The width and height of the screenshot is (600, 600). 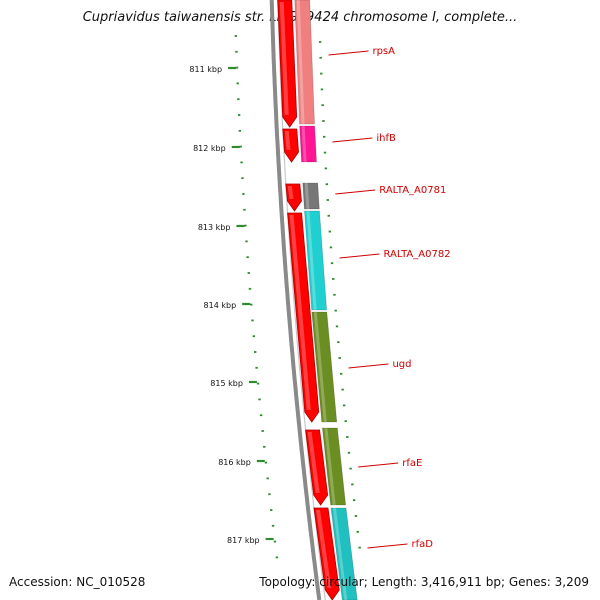 What do you see at coordinates (111, 582) in the screenshot?
I see `accession-value: NC_010528` at bounding box center [111, 582].